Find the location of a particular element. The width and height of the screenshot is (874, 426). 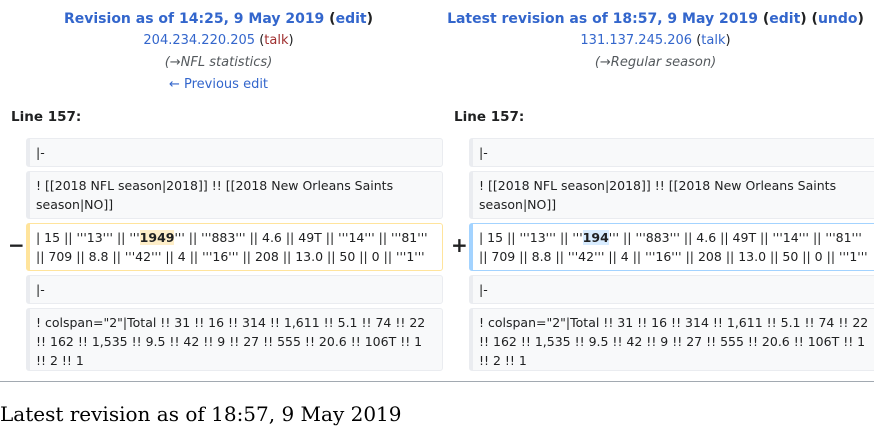

previous-edit-link: ← Previous edit is located at coordinates (218, 84).